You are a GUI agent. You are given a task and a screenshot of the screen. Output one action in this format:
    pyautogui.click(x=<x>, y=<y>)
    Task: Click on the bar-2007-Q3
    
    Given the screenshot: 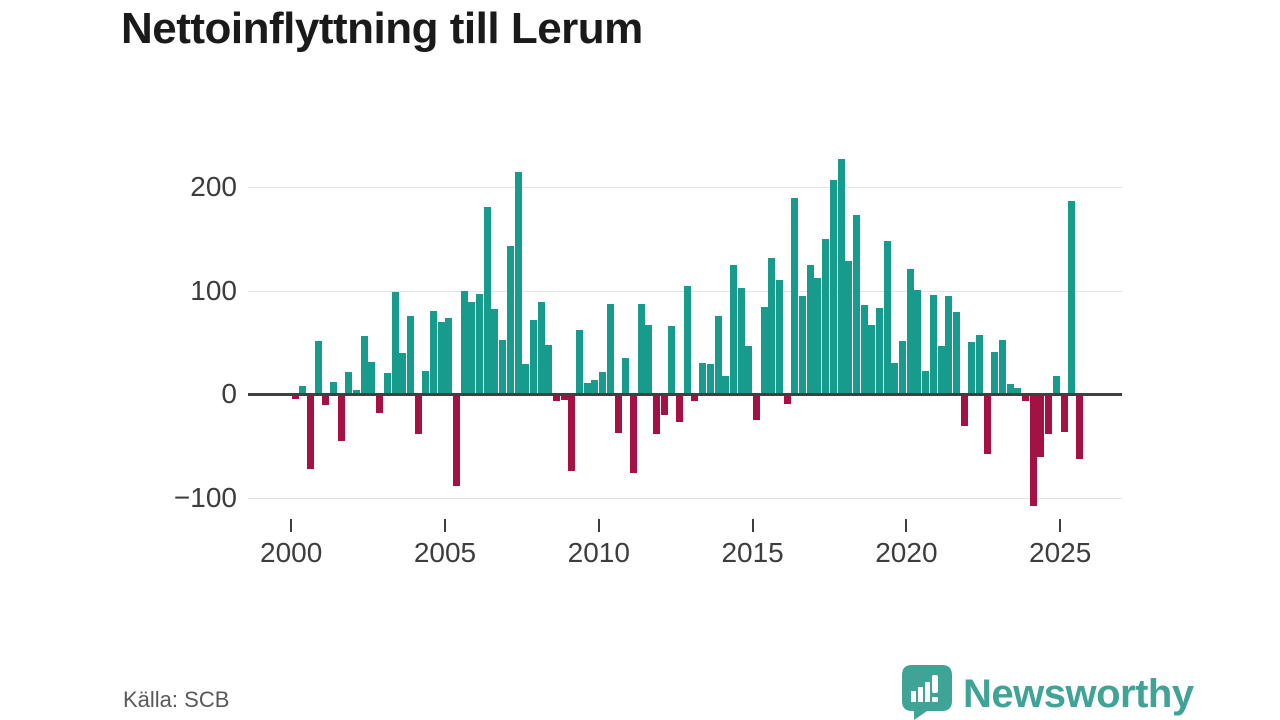 What is the action you would take?
    pyautogui.click(x=526, y=379)
    